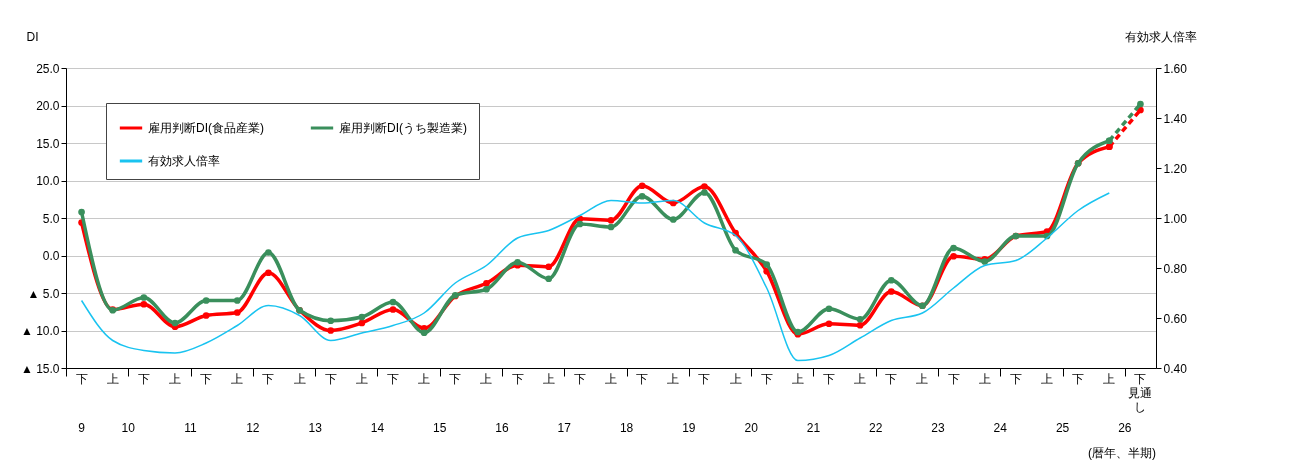 The height and width of the screenshot is (474, 1292). What do you see at coordinates (1062, 428) in the screenshot?
I see `text: 25` at bounding box center [1062, 428].